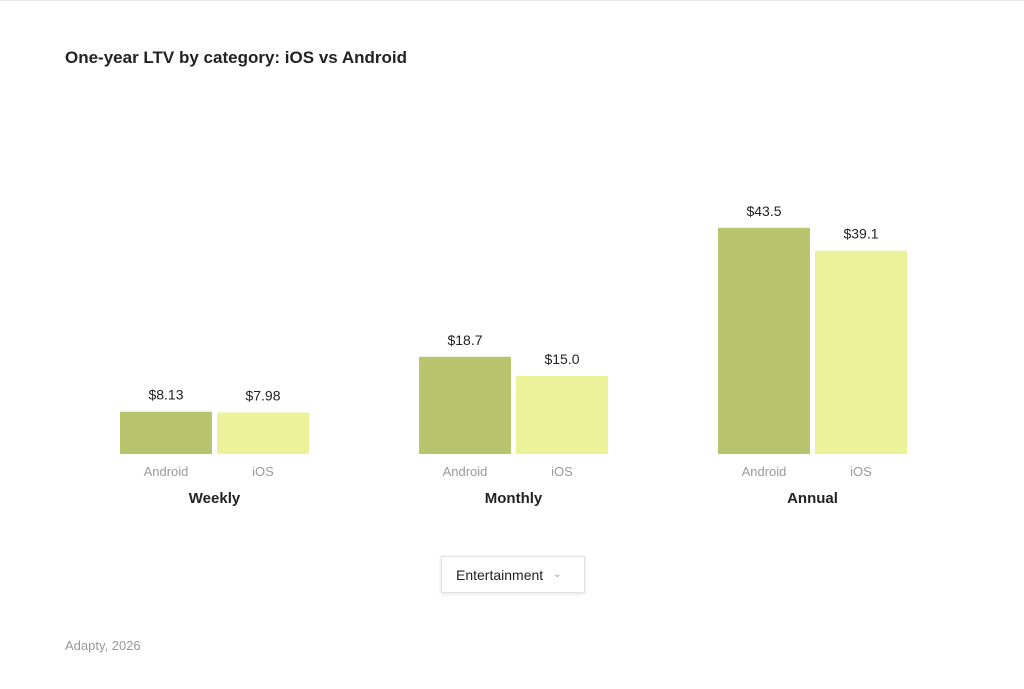 The width and height of the screenshot is (1024, 689). I want to click on category-dropdown-value: Entertainment, so click(500, 574).